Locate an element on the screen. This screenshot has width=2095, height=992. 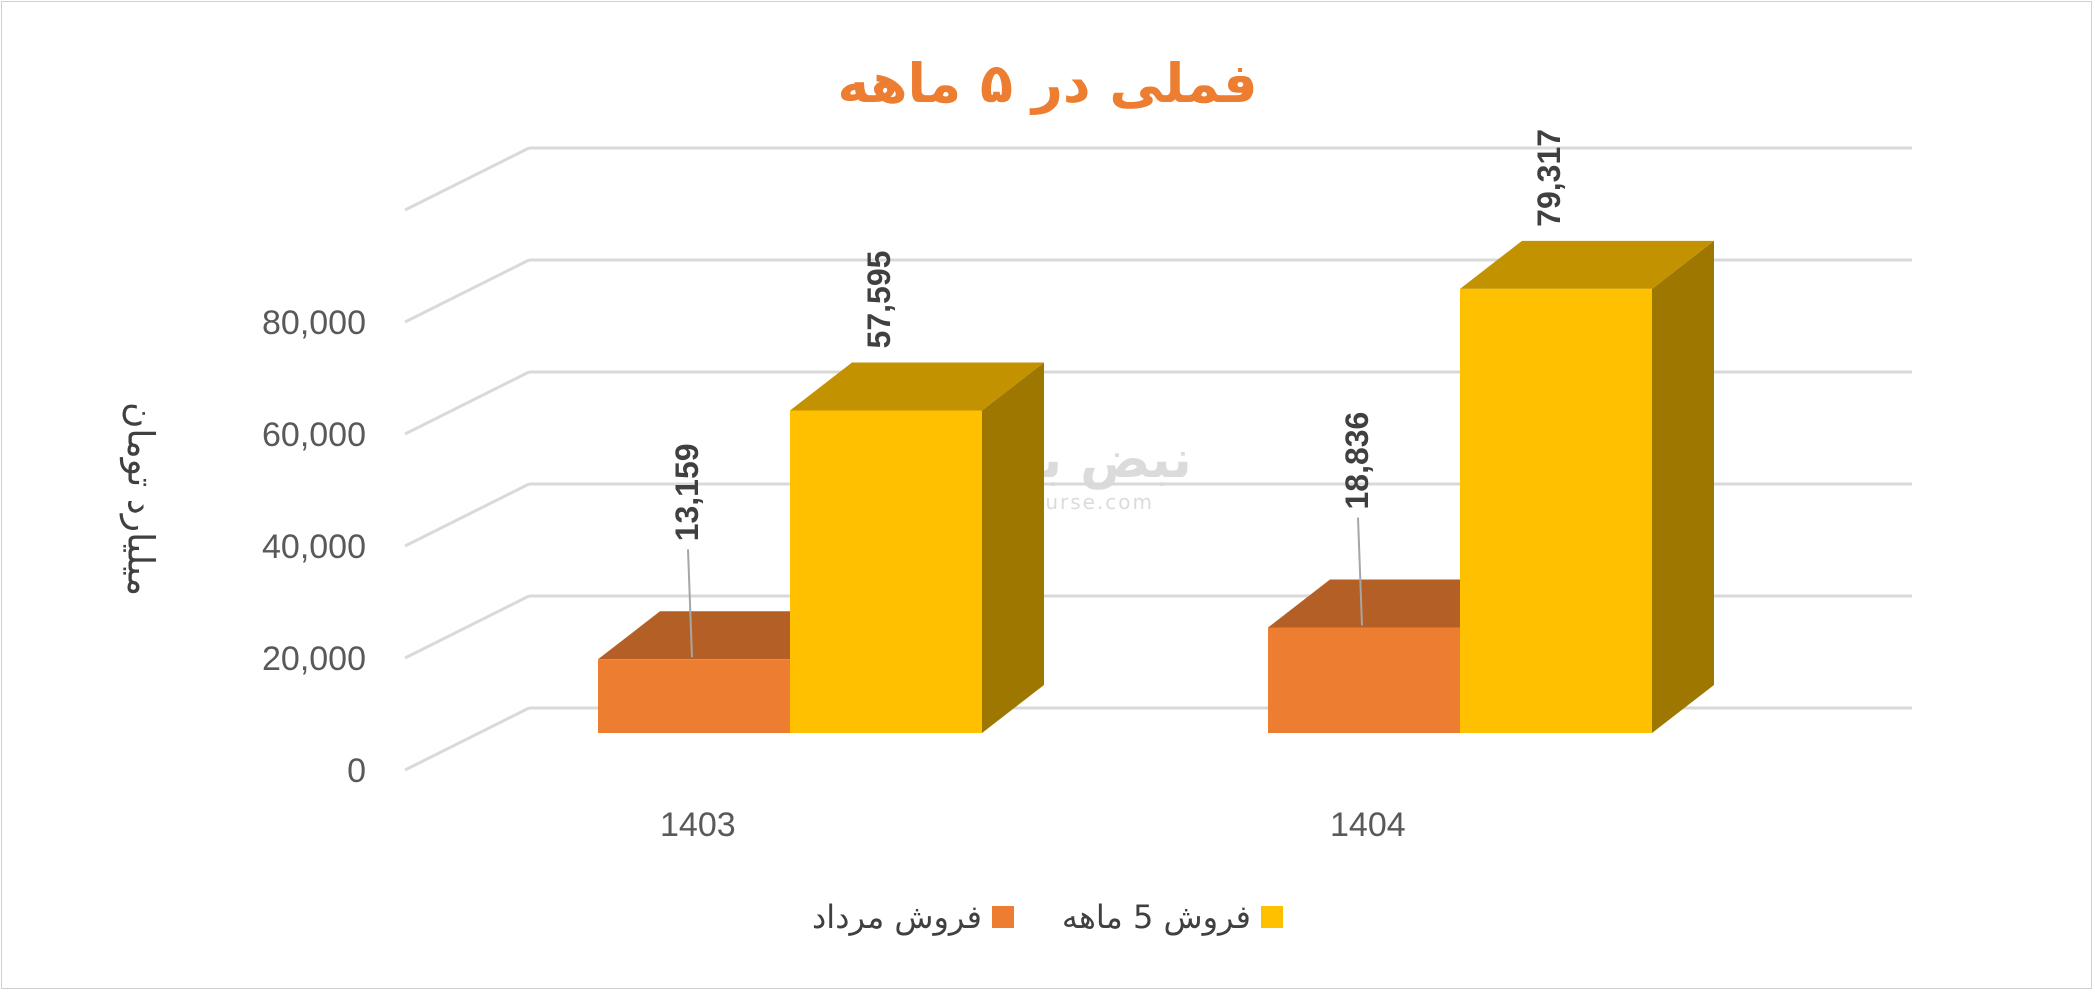
legend-label-series-1: فروش مرداد is located at coordinates (897, 917).